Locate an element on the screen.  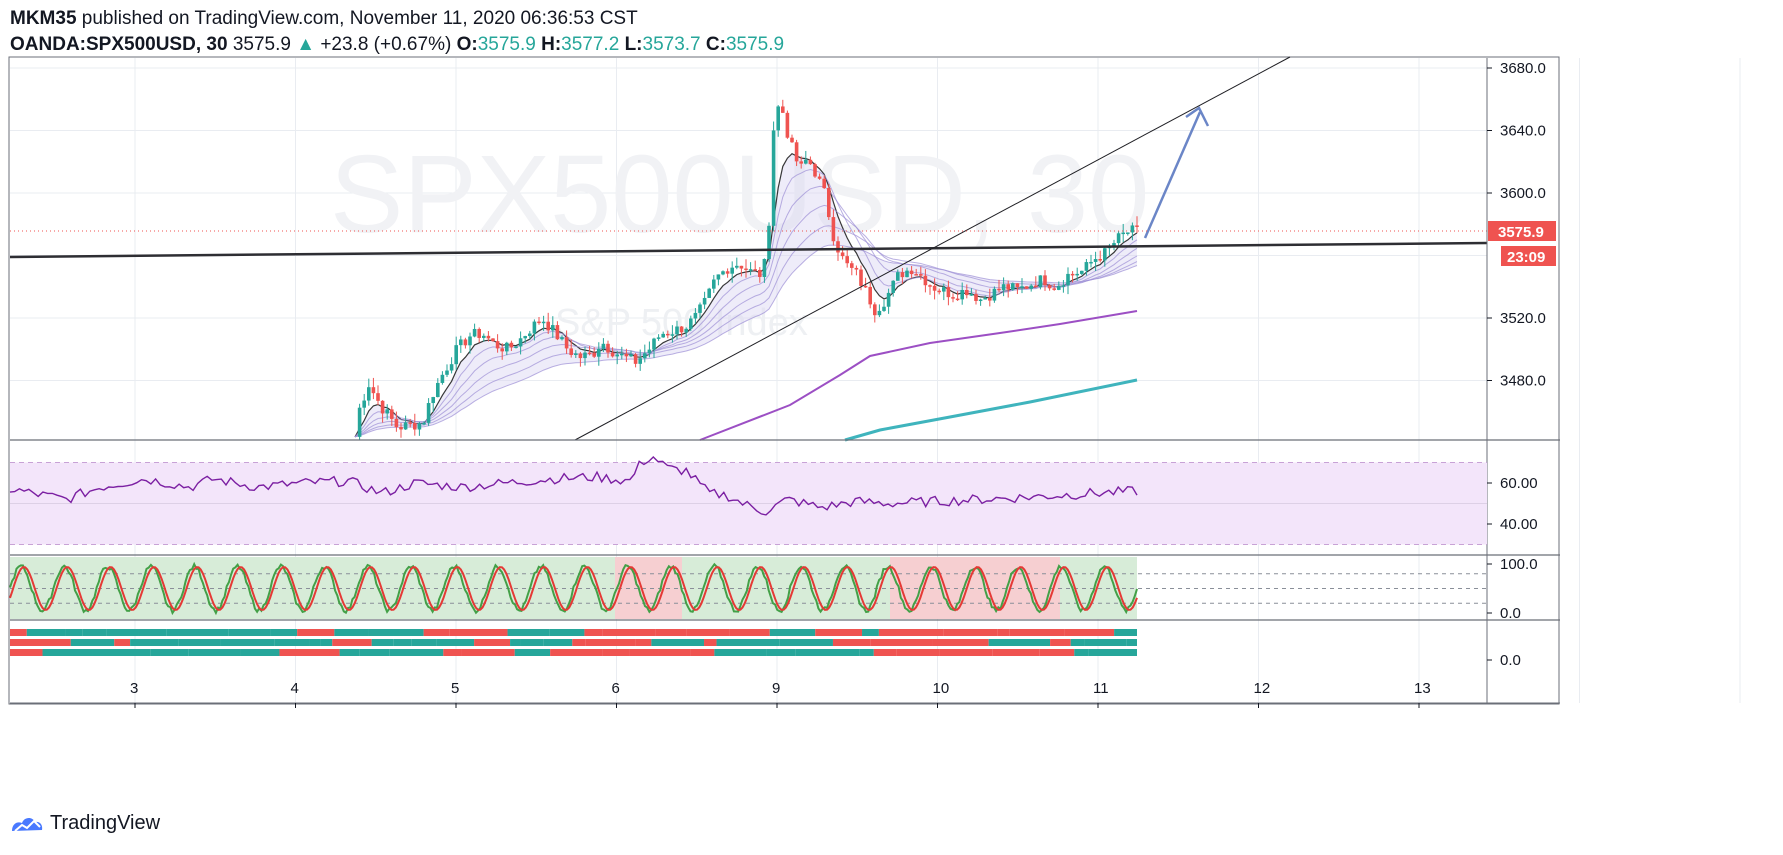
ema-ribbon-fill is located at coordinates (746, 295).